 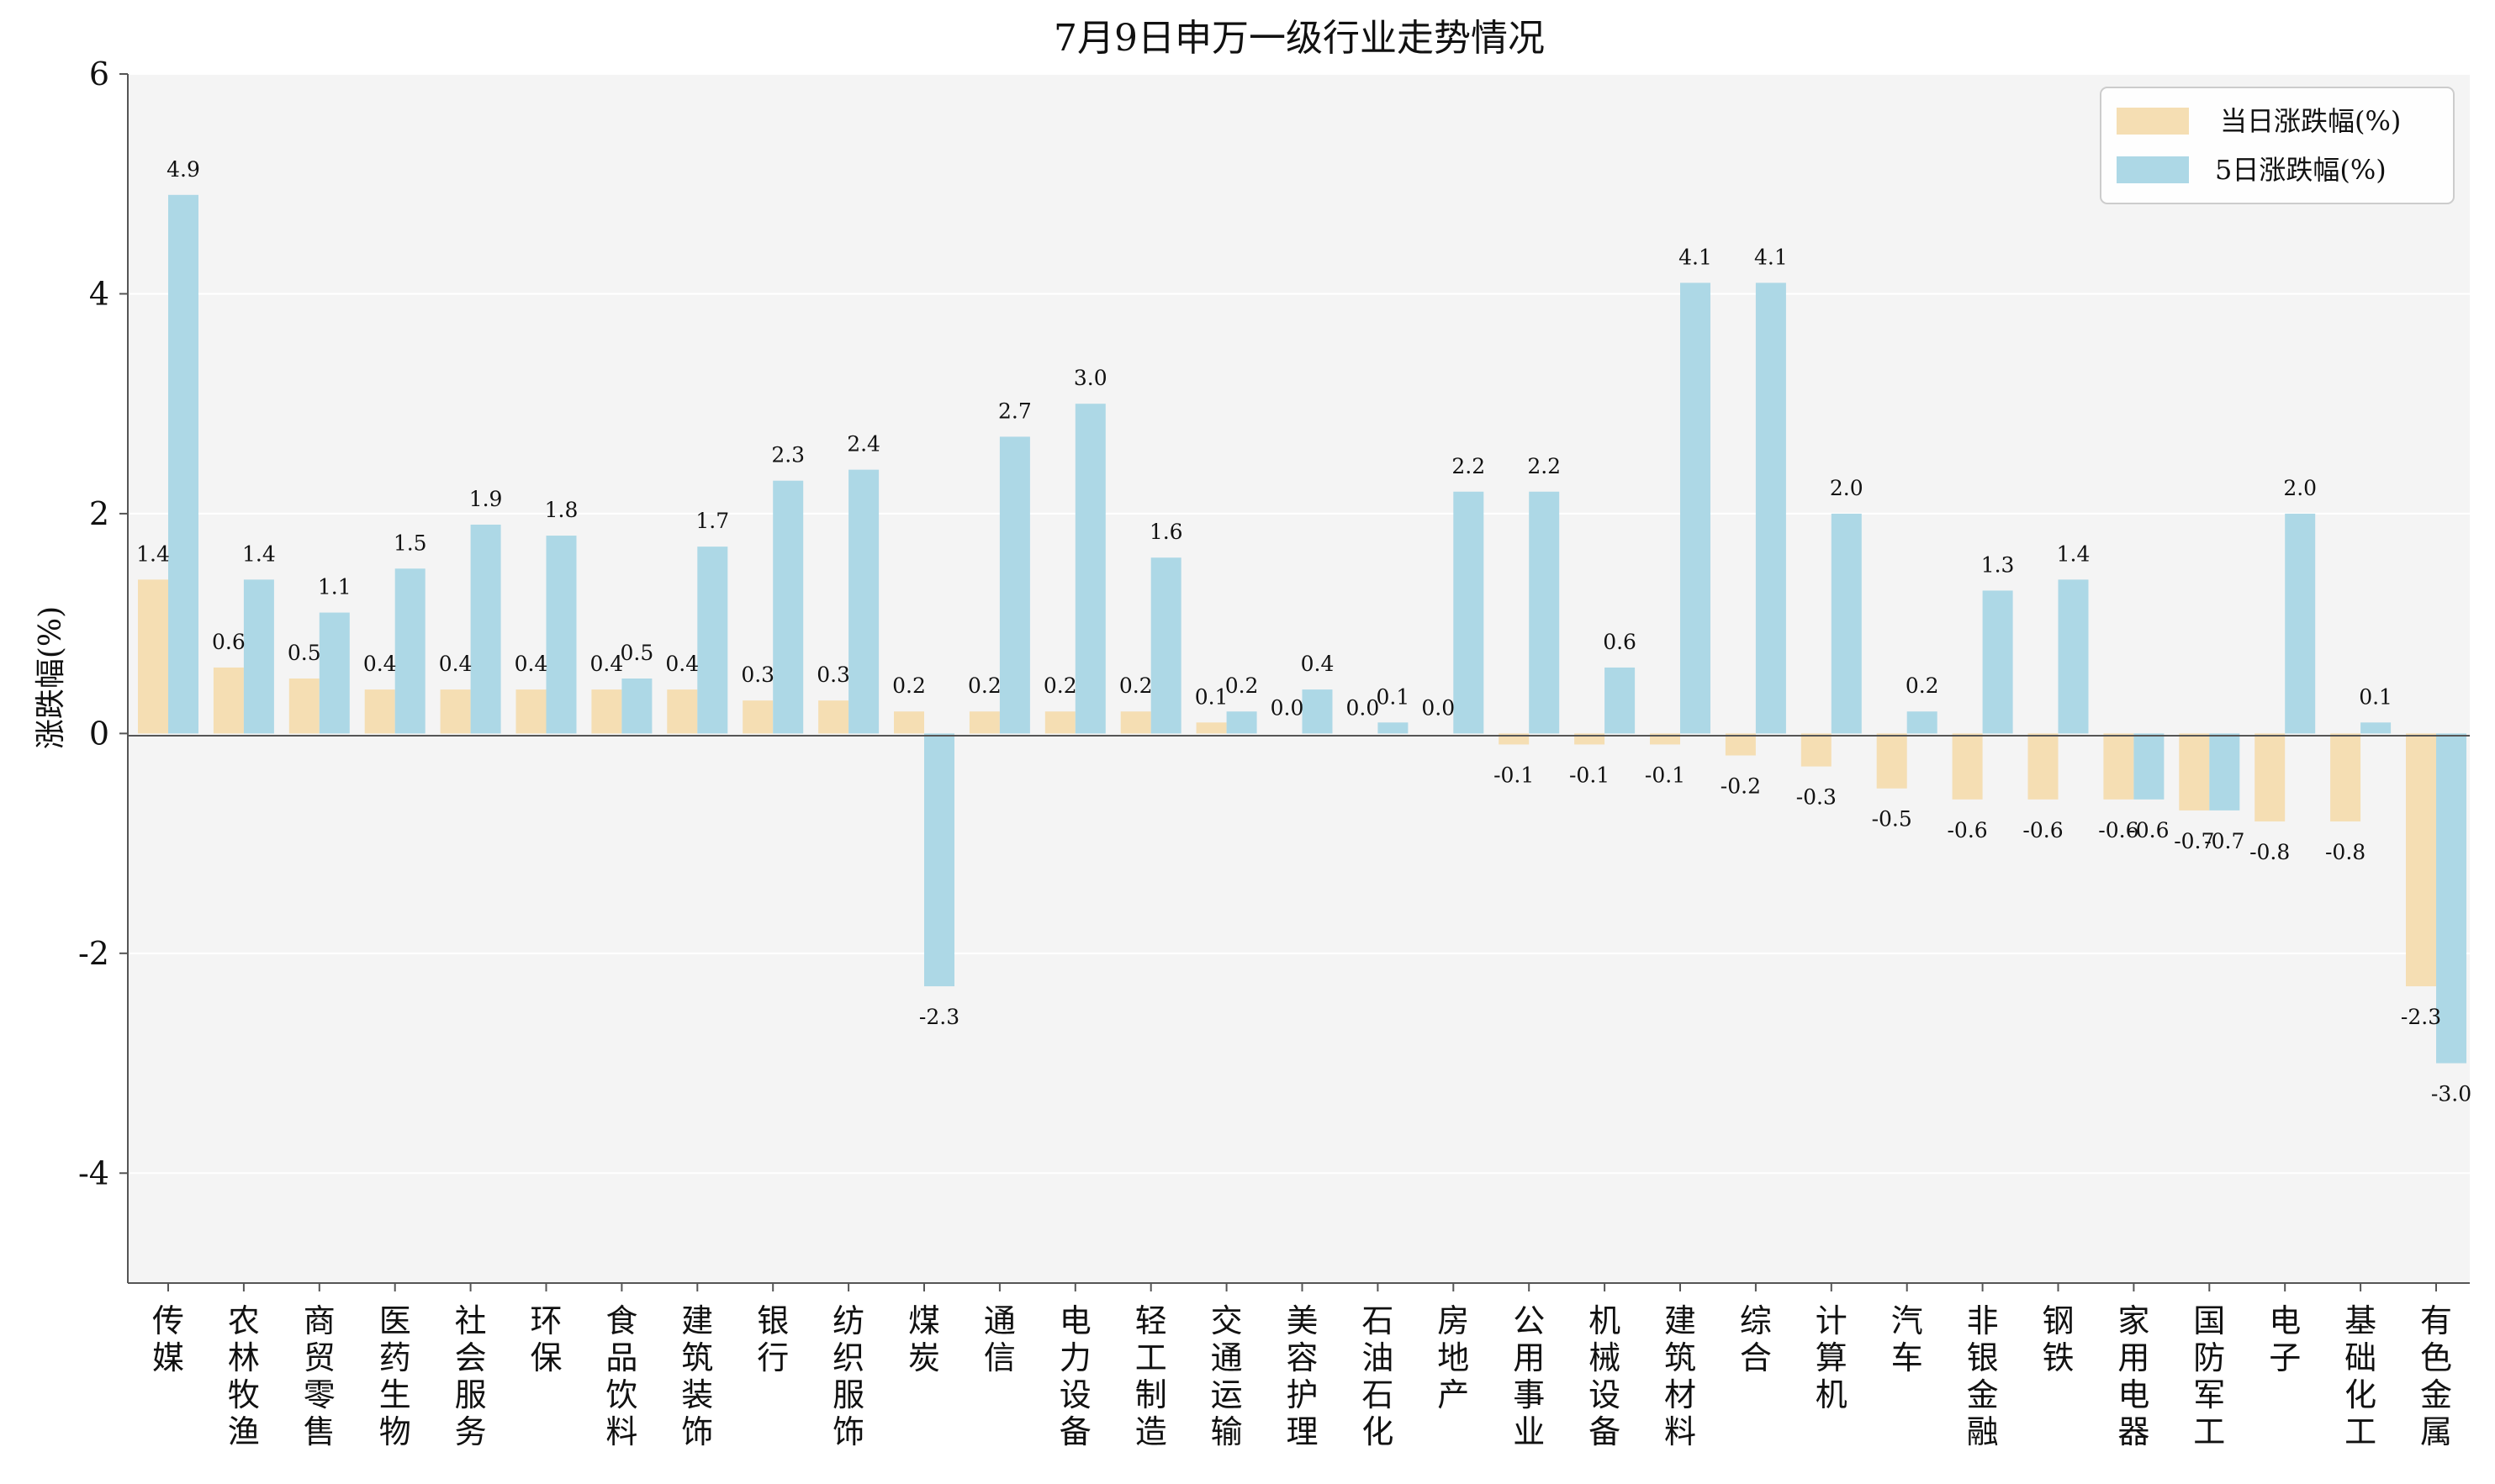 What do you see at coordinates (2375, 696) in the screenshot?
I see `value-label-5day: 0.1` at bounding box center [2375, 696].